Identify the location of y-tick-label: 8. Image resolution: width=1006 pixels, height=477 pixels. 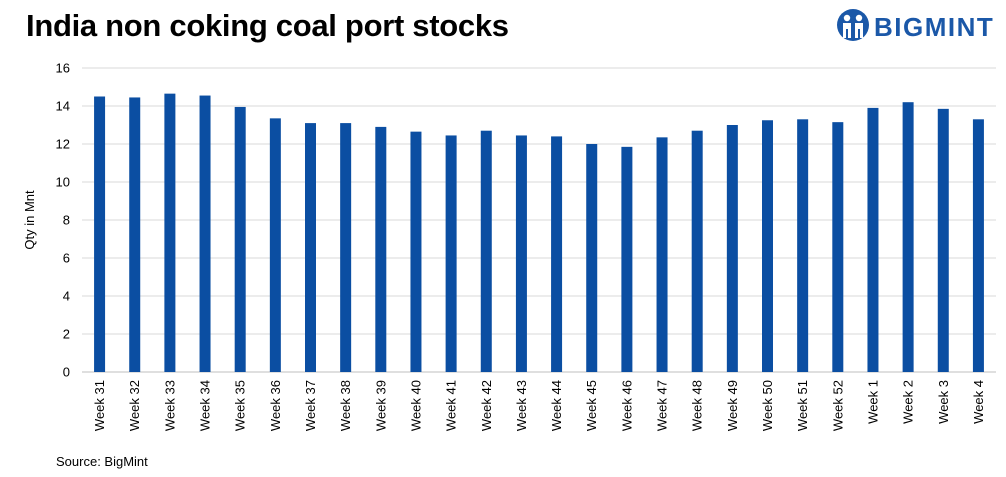
(66, 220).